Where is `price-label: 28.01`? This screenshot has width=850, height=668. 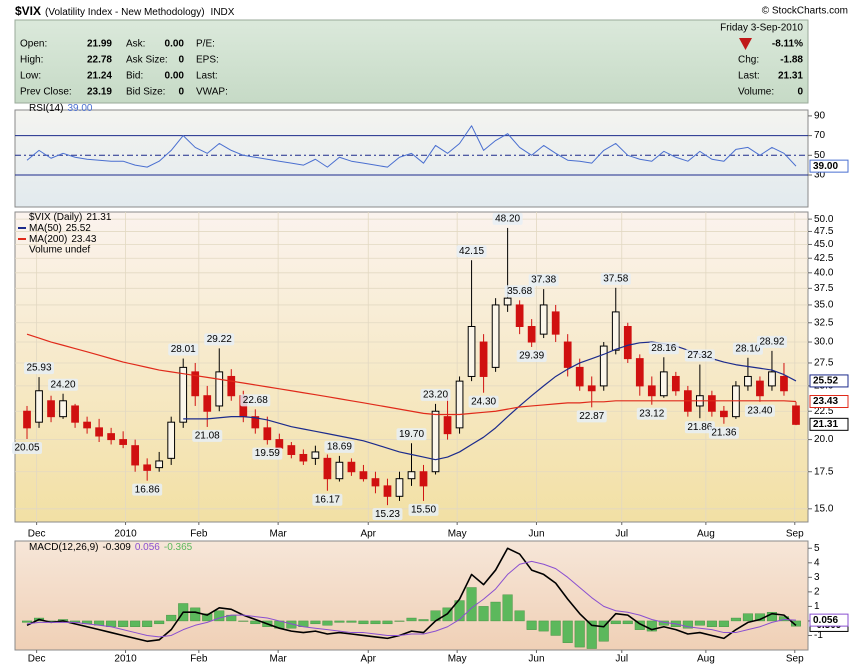 price-label: 28.01 is located at coordinates (183, 349).